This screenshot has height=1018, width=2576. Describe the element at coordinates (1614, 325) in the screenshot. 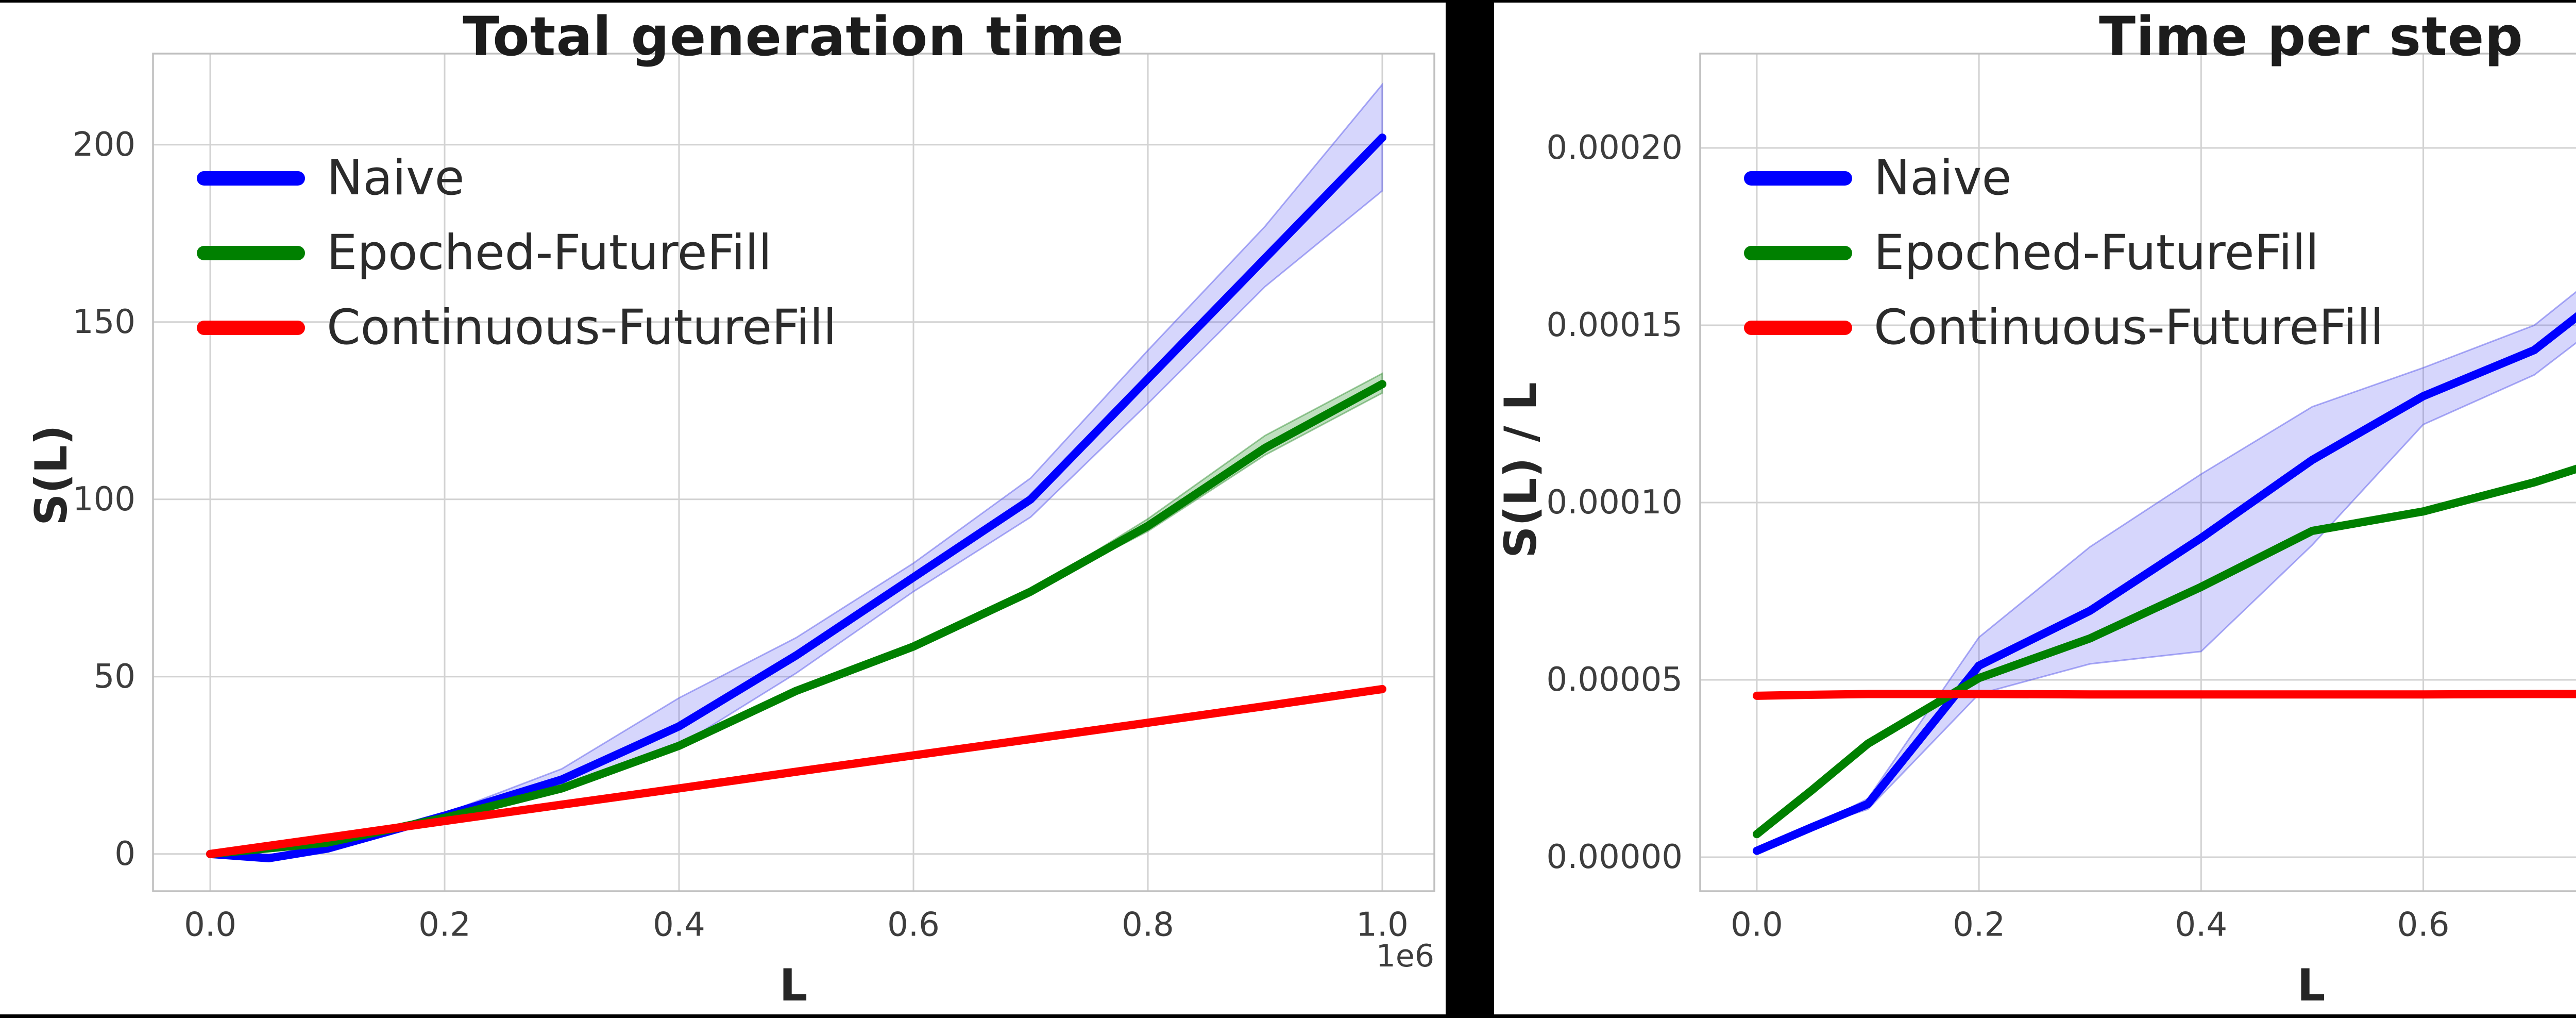

I see `y-tick-label: 0.00015` at that location.